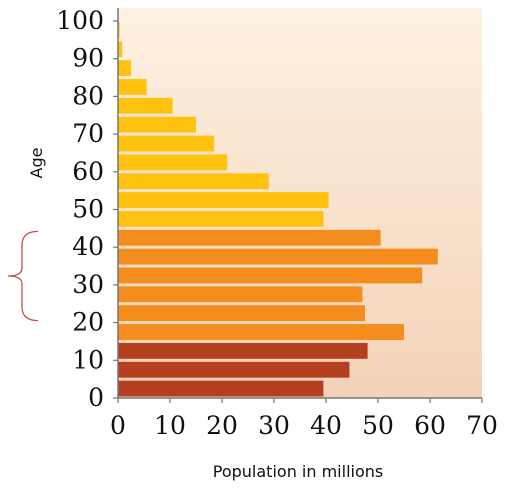 This screenshot has width=508, height=493. What do you see at coordinates (88, 58) in the screenshot?
I see `y-tick-label-90: 90` at bounding box center [88, 58].